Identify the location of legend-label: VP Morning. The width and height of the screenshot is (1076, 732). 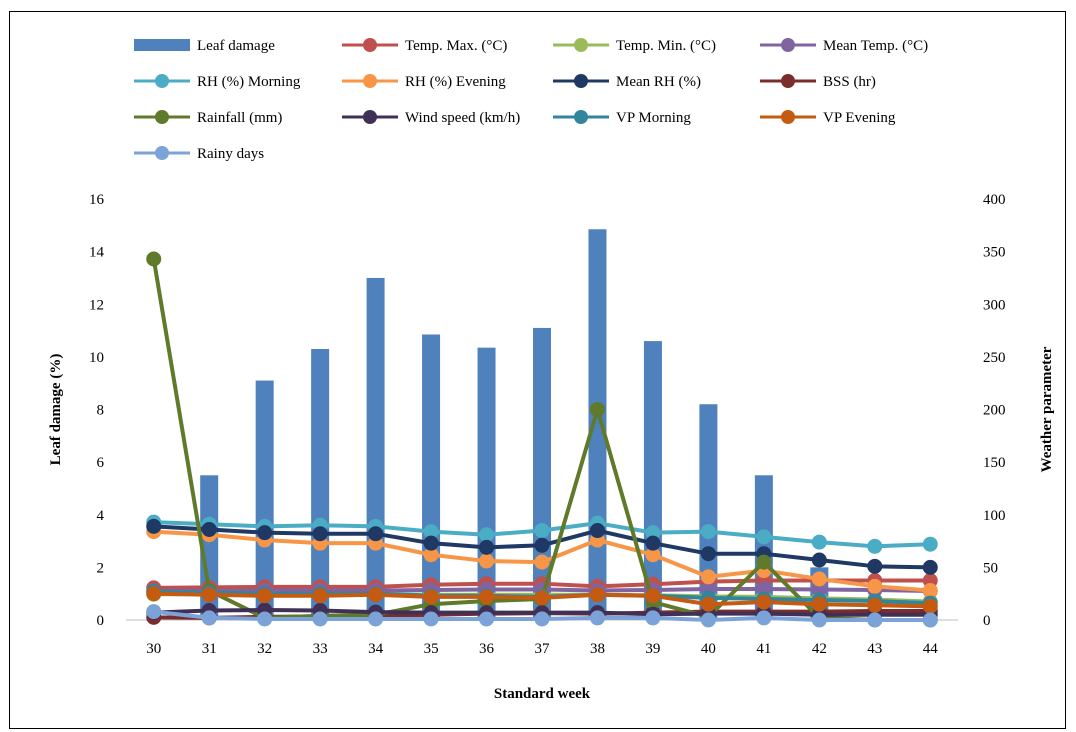
(653, 118).